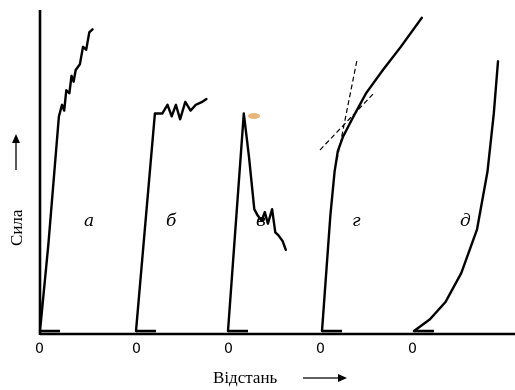 The image size is (515, 390). I want to click on x-axis-arrowhead, so click(342, 378).